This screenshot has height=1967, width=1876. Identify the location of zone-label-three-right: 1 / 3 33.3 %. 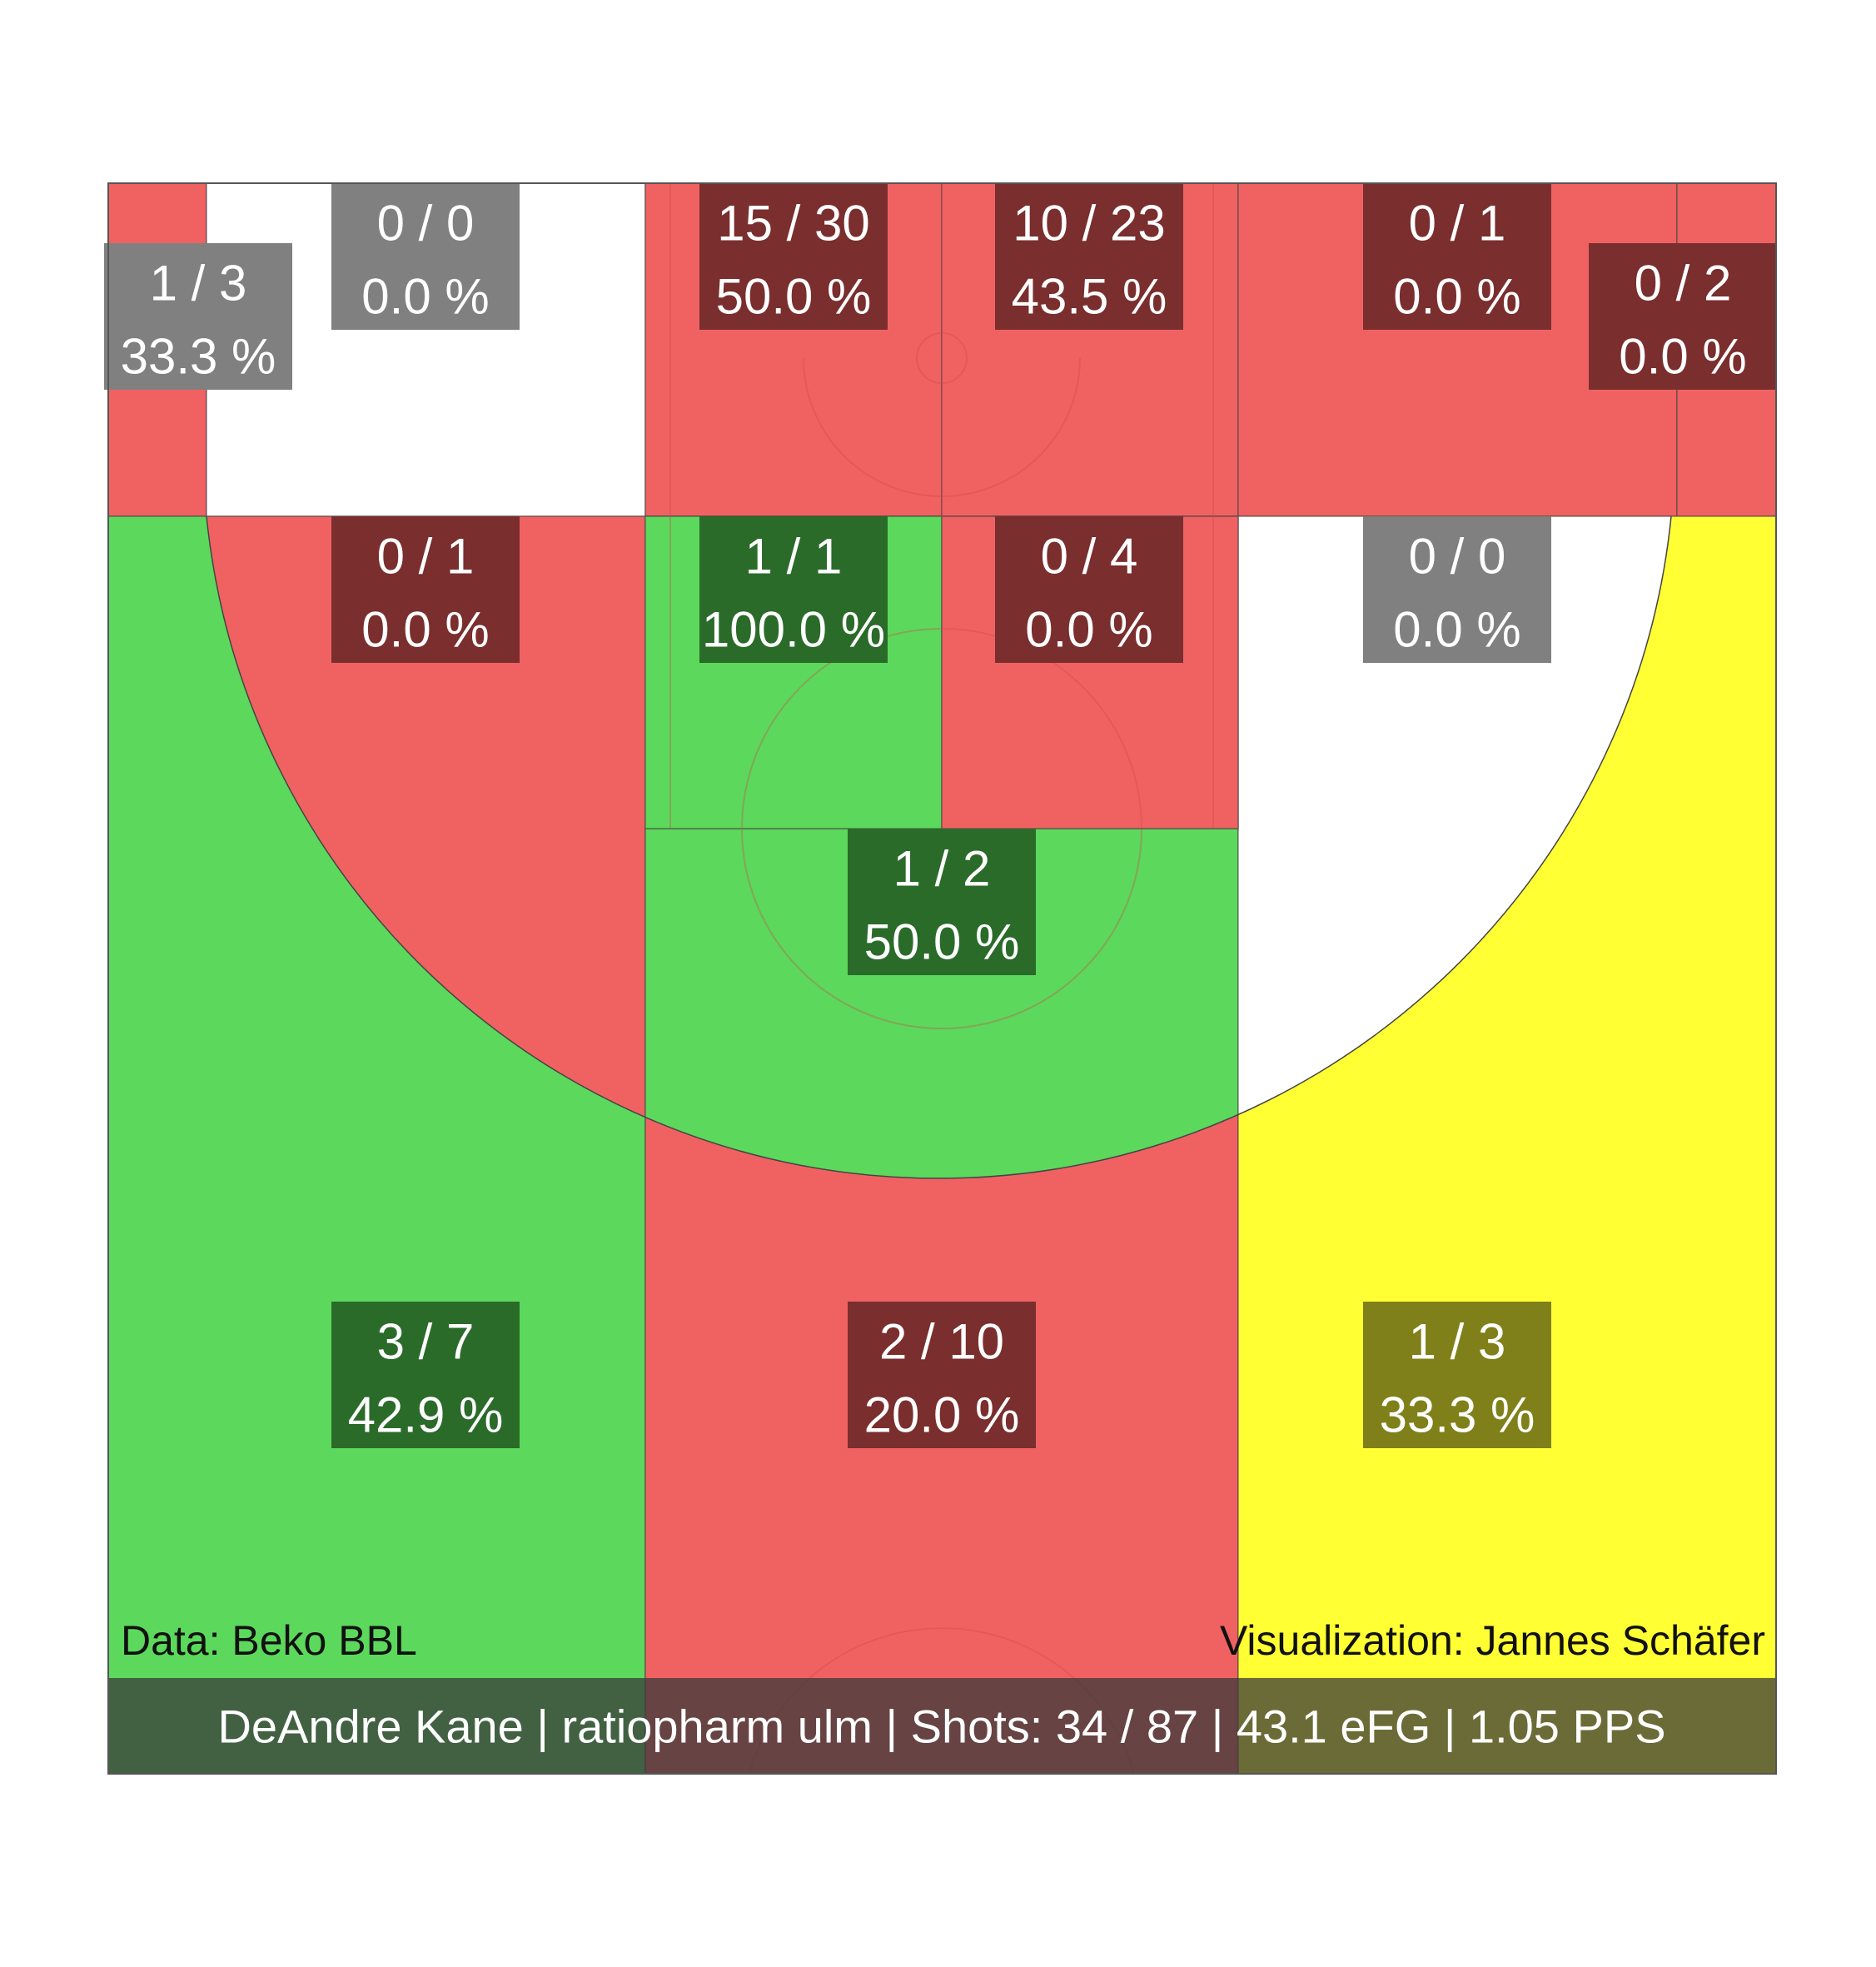
(1457, 1375).